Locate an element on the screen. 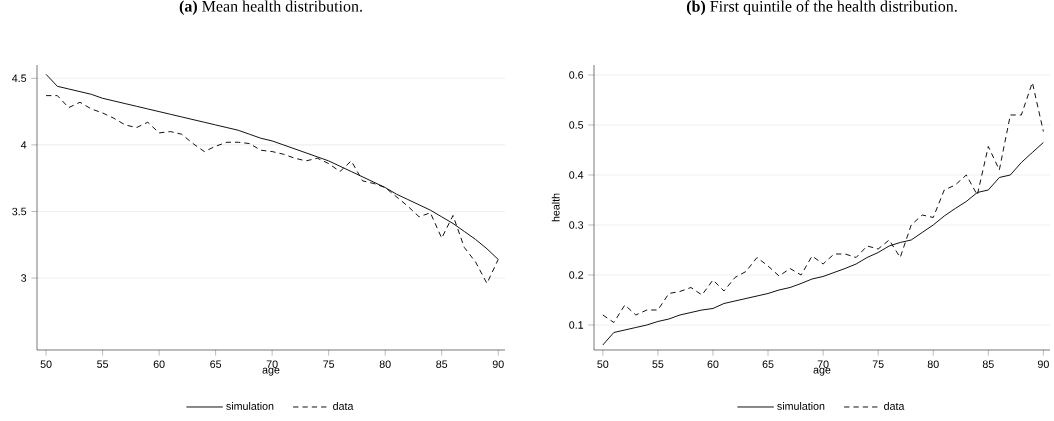 This screenshot has height=421, width=1054. y-axis-title: health is located at coordinates (555, 207).